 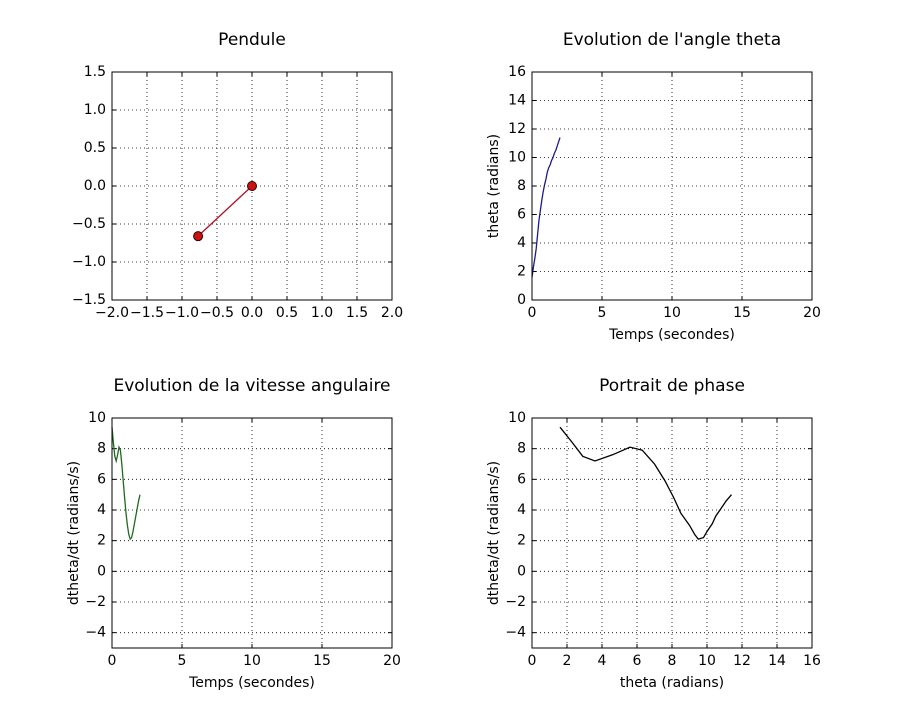 I want to click on x-tick-label: −2.0, so click(x=112, y=313).